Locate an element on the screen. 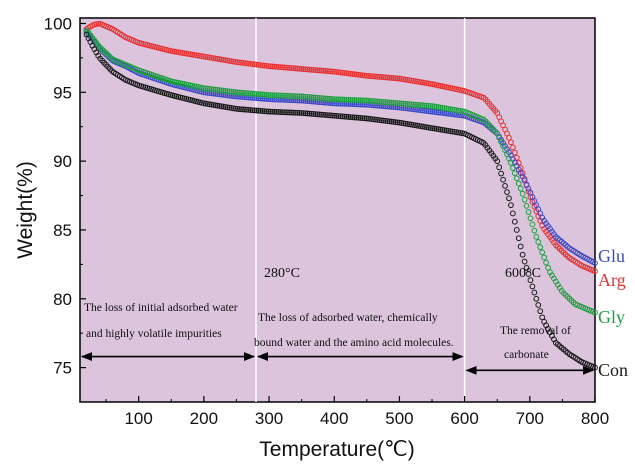 The image size is (635, 467). y-tick-label: 90 is located at coordinates (62, 161).